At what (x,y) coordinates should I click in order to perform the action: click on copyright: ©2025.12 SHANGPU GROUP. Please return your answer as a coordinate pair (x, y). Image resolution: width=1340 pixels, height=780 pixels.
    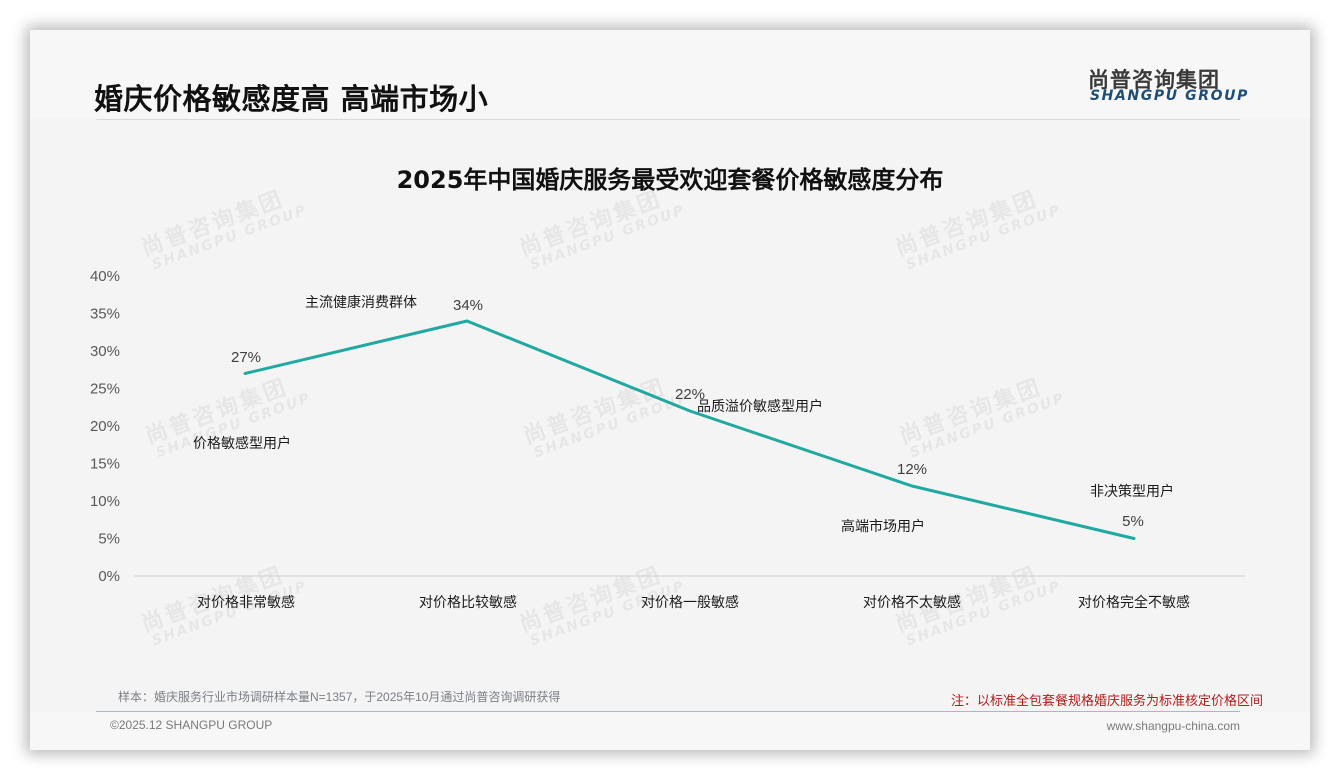
    Looking at the image, I should click on (191, 725).